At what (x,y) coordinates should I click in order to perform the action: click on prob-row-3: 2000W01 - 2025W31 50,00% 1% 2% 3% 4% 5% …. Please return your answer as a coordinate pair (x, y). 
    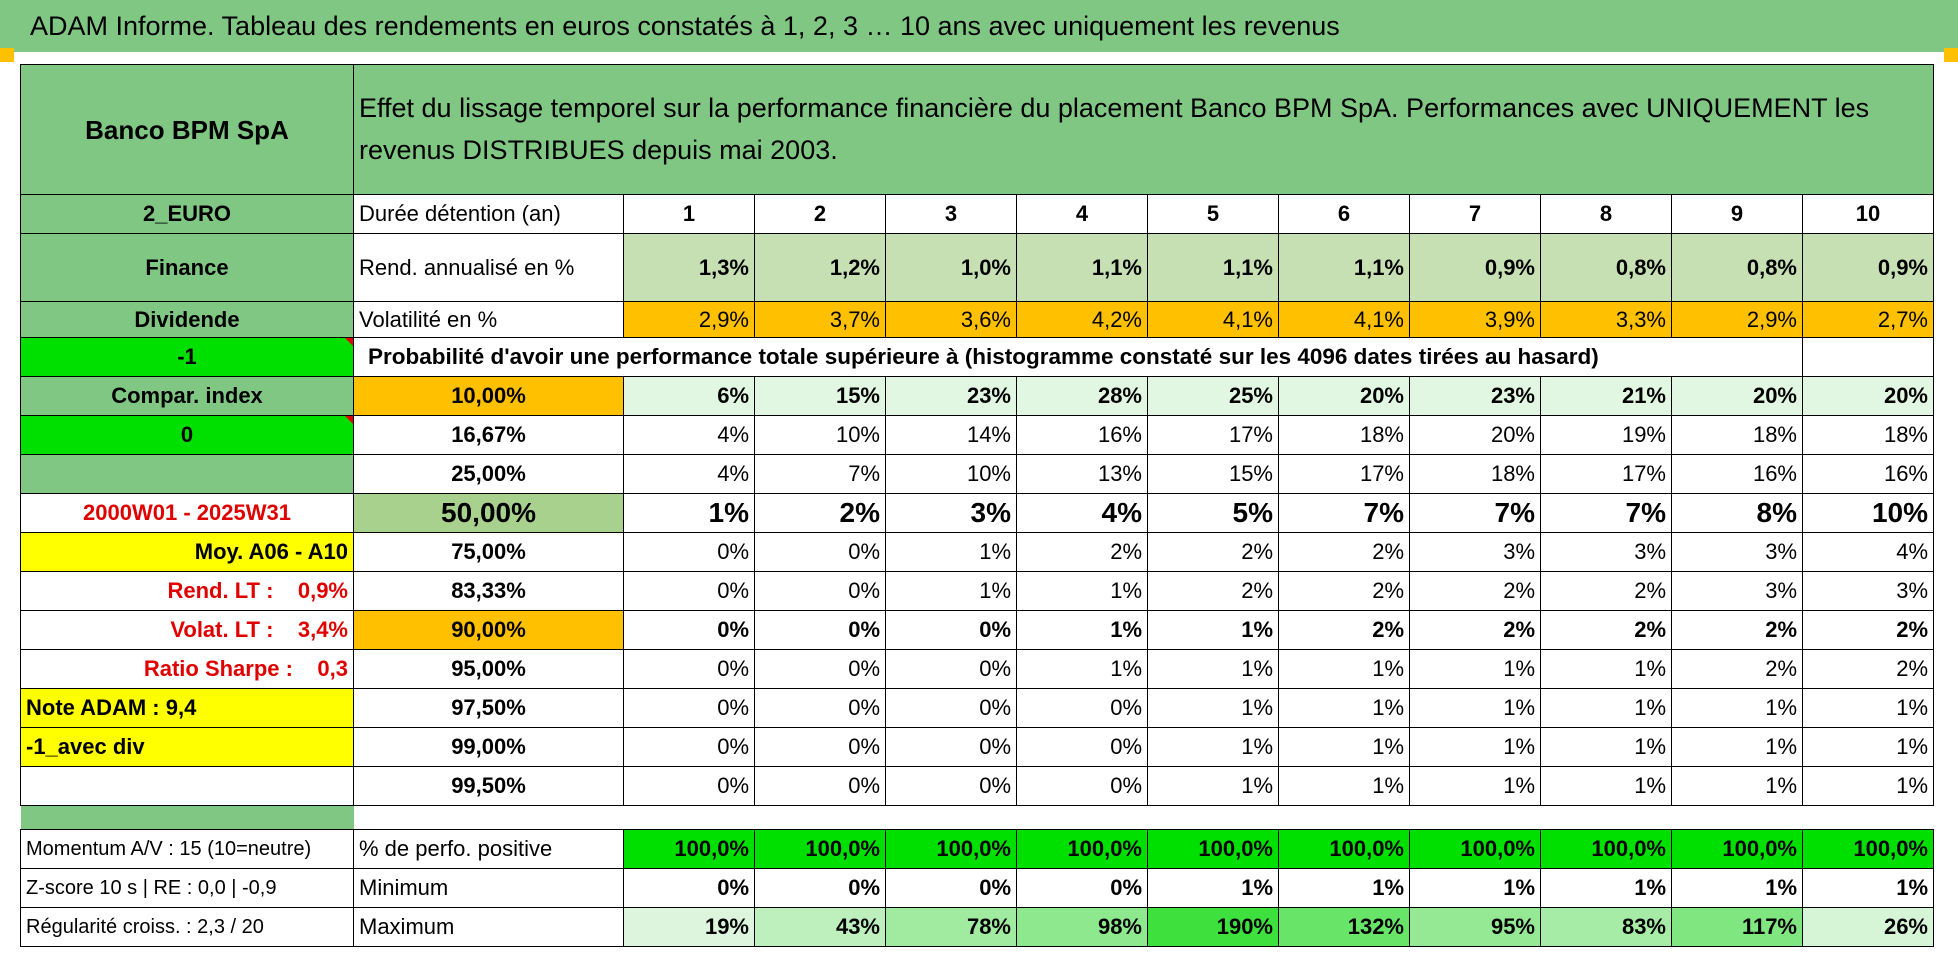
    Looking at the image, I should click on (977, 513).